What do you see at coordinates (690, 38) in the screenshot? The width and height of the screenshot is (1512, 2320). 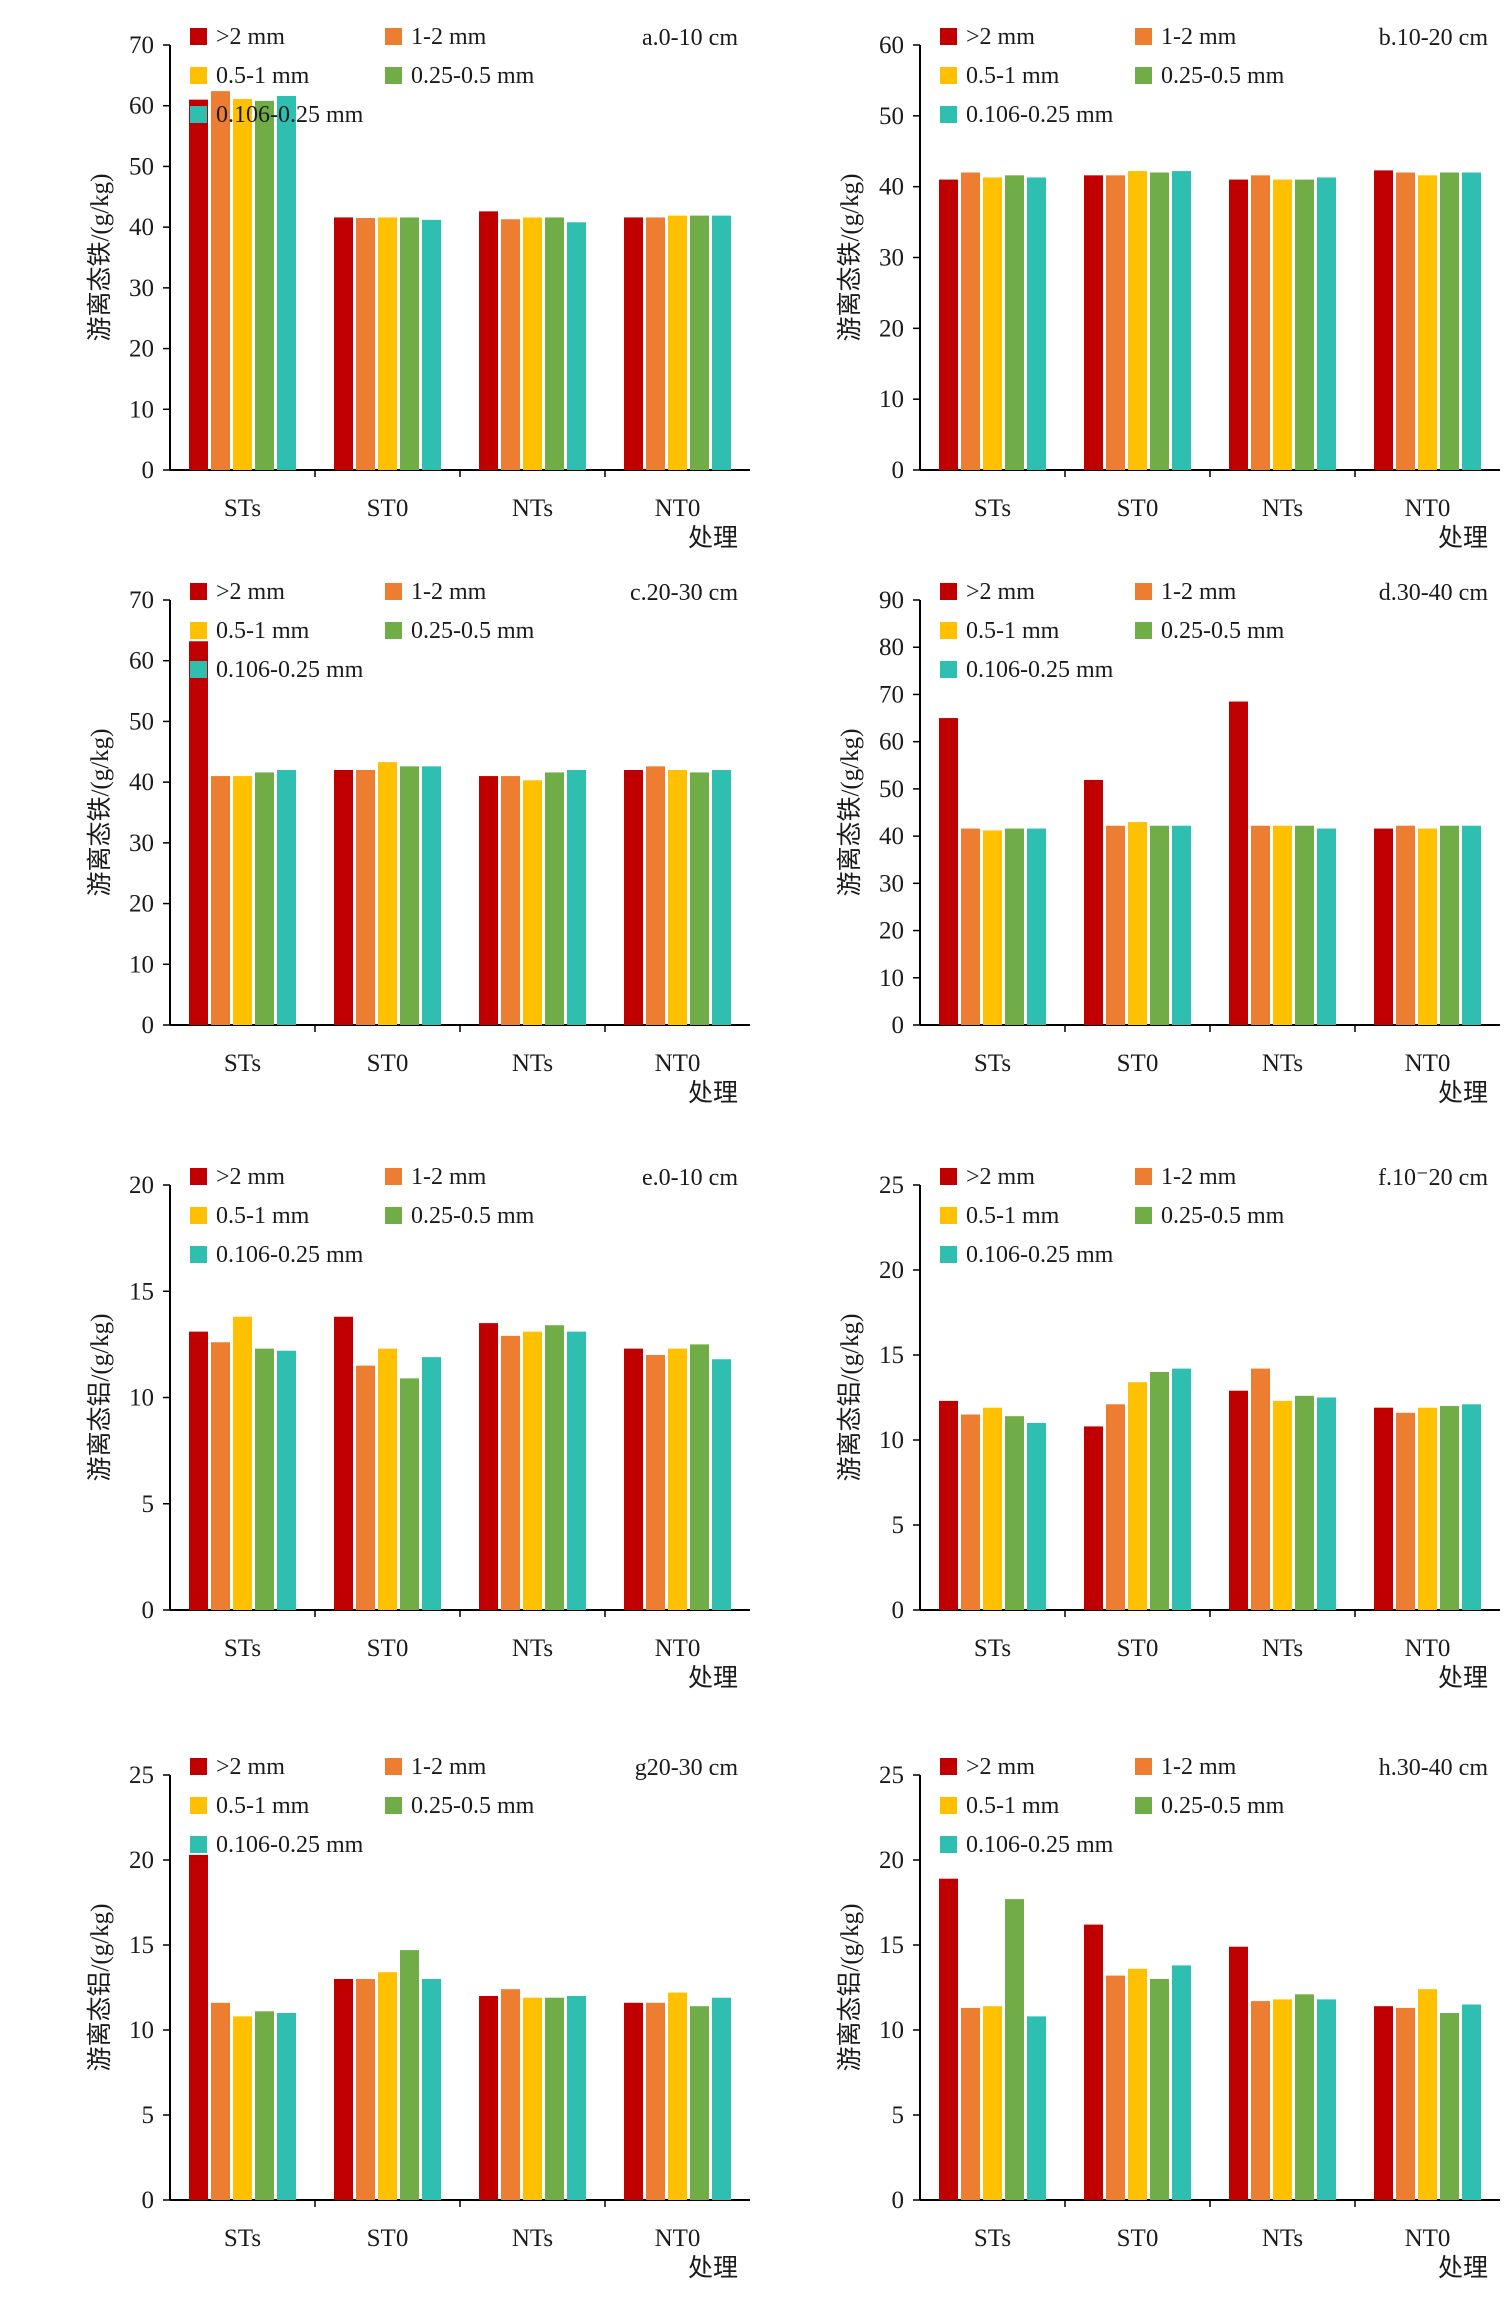 I see `chart-title: a.0-10 cm` at bounding box center [690, 38].